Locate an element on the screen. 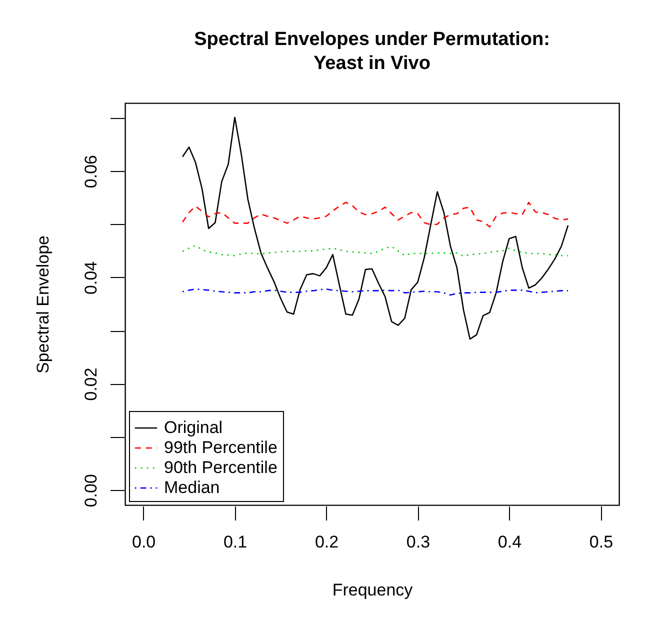 The height and width of the screenshot is (623, 645). x-tick-label: 0.0 is located at coordinates (144, 542).